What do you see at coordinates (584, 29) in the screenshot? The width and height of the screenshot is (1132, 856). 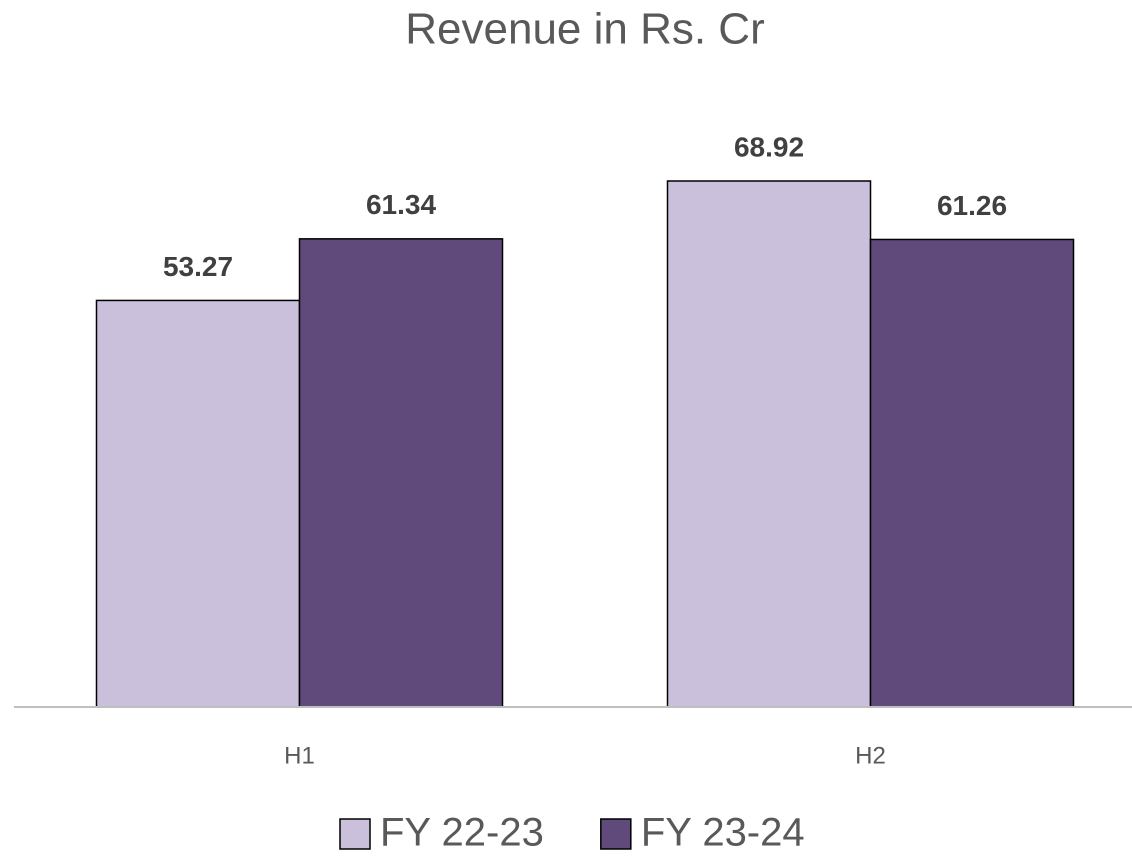 I see `chart-title: Revenue in Rs. Cr` at bounding box center [584, 29].